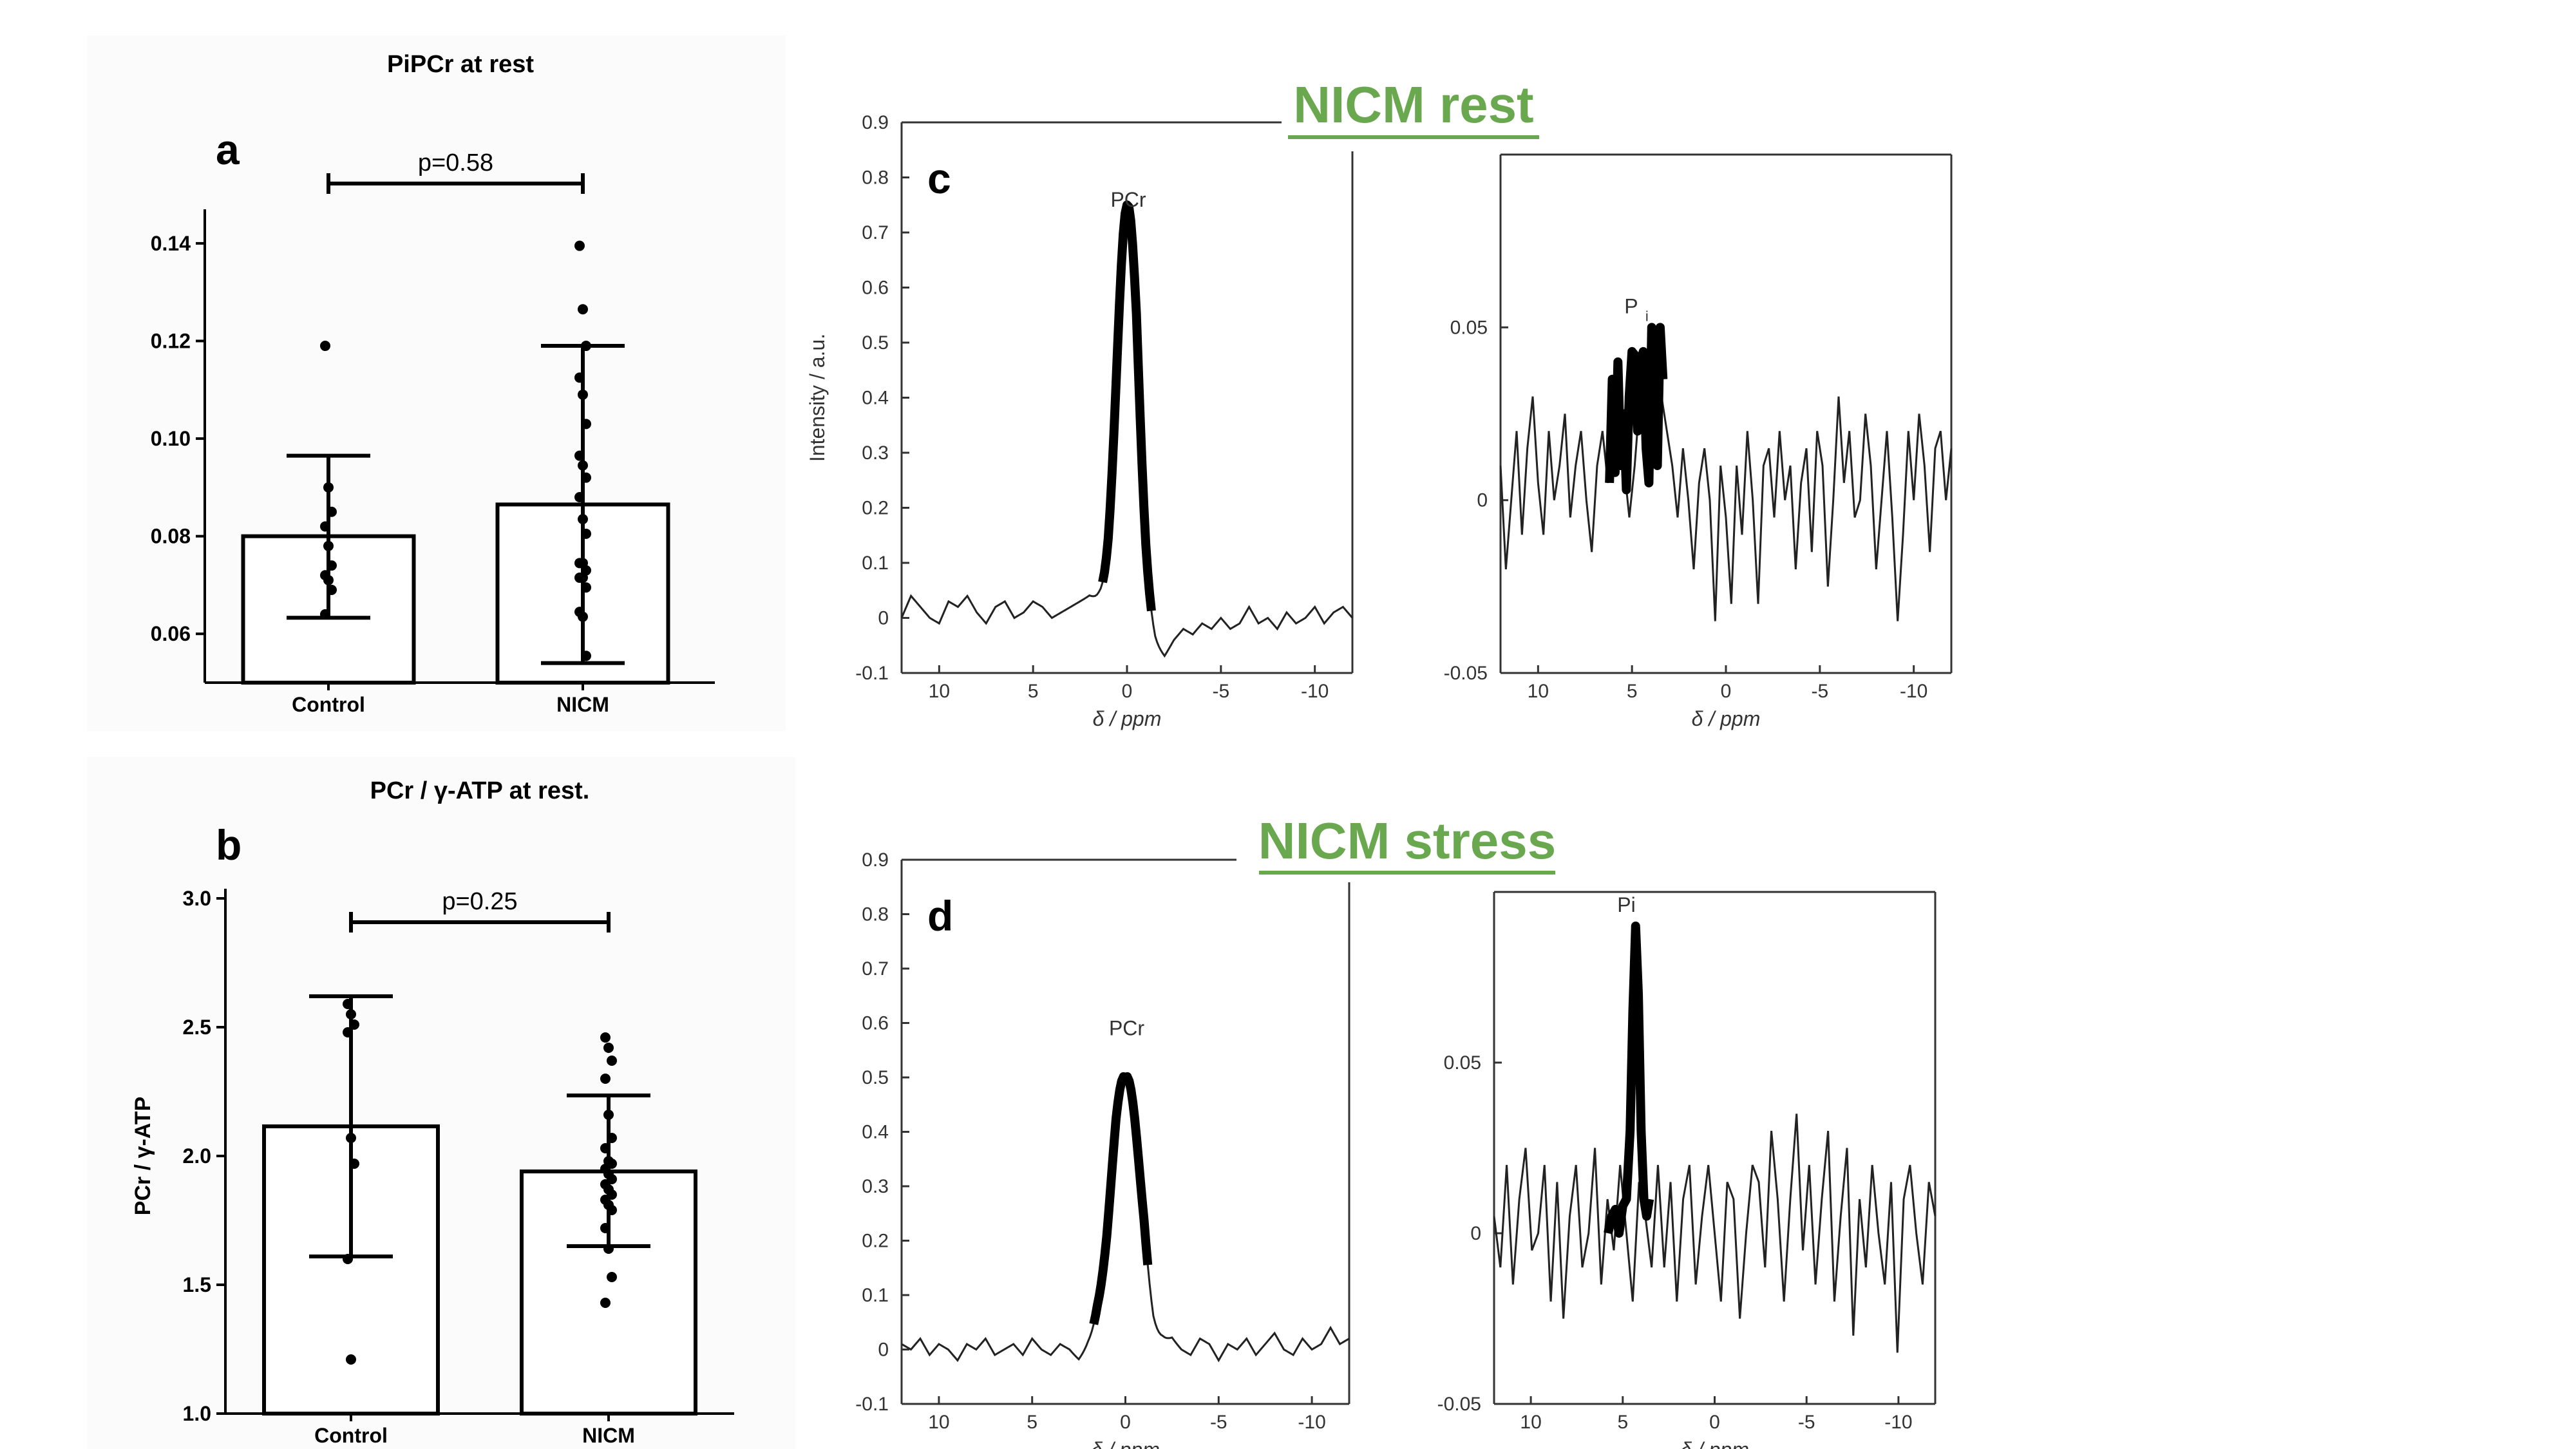 This screenshot has height=1449, width=2576. Describe the element at coordinates (1443, 112) in the screenshot. I see `heading-nicm-rest-group: NICM rest` at that location.